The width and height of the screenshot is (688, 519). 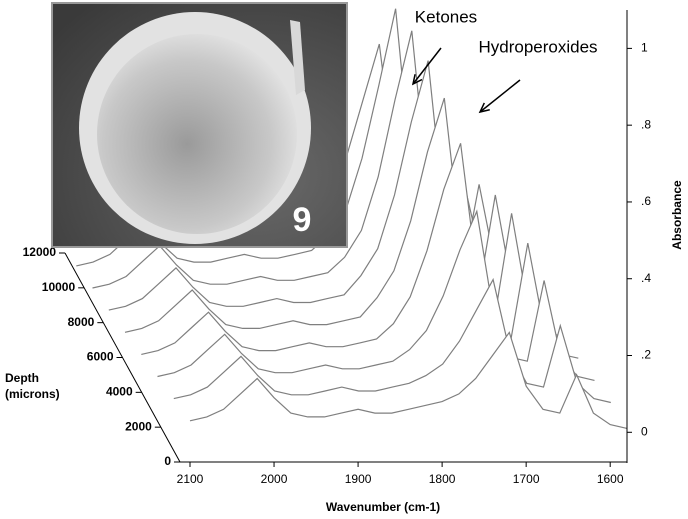 I want to click on spectrum, so click(x=408, y=380).